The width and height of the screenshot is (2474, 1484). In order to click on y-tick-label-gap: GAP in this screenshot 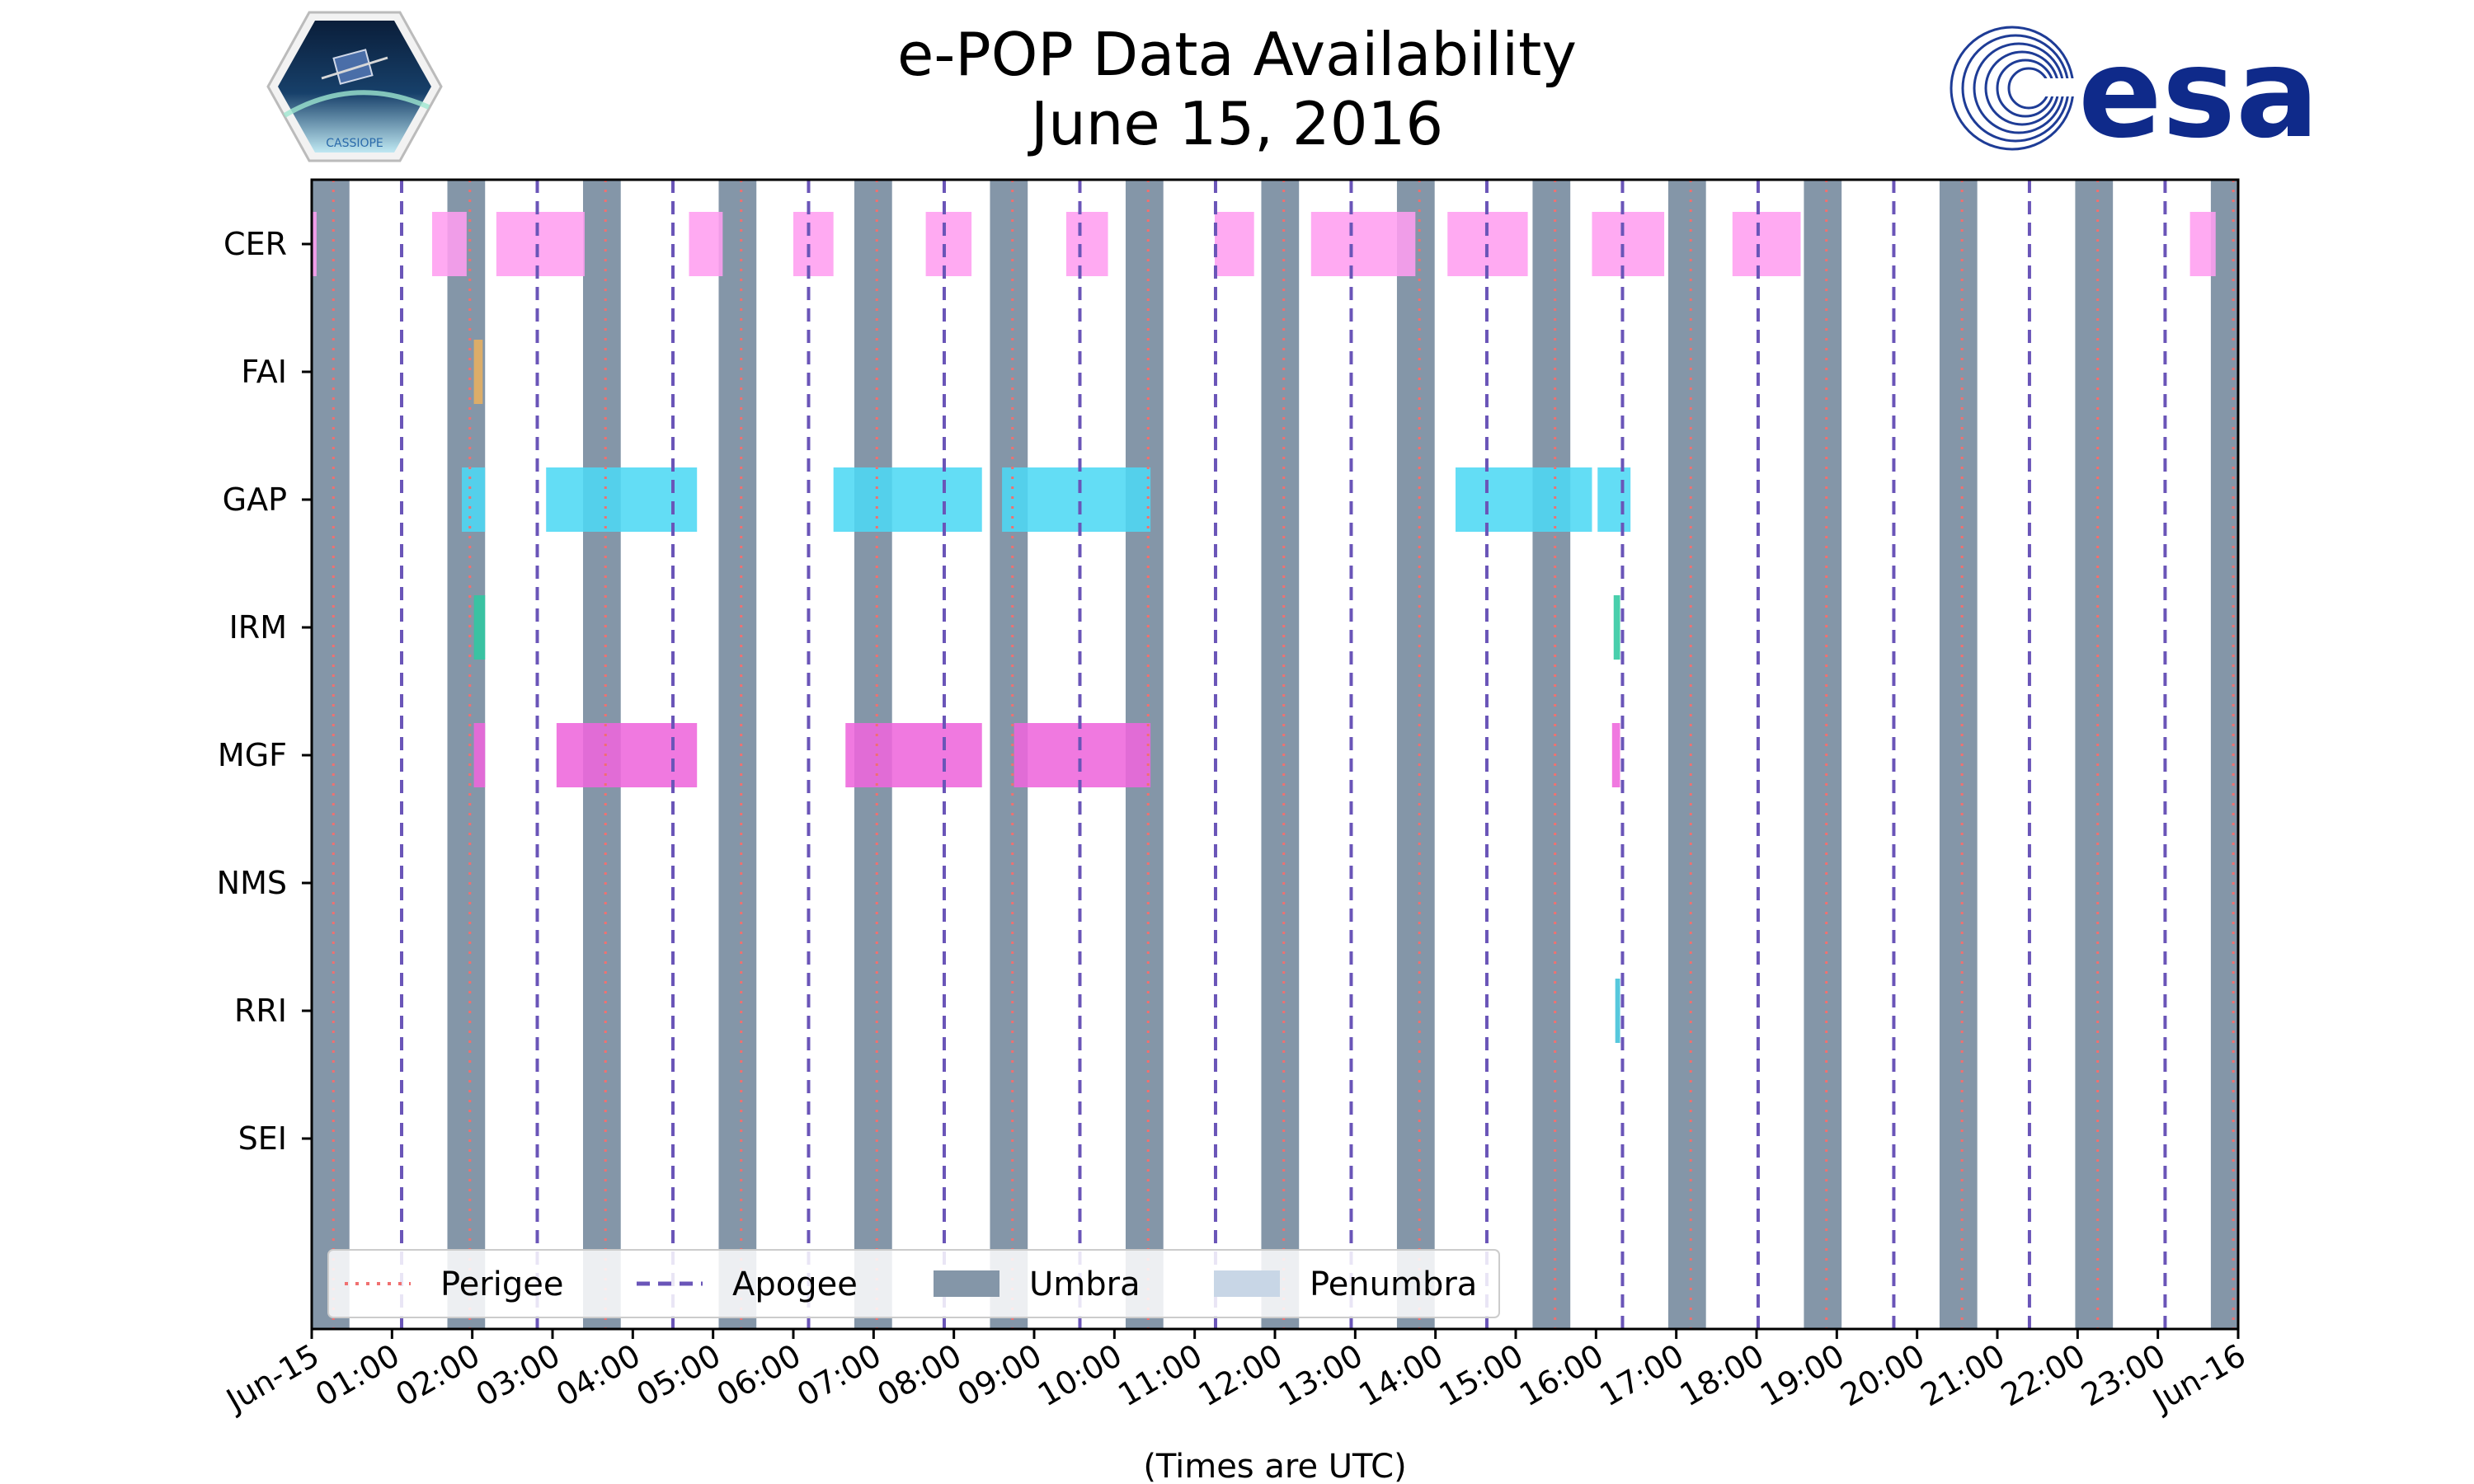, I will do `click(255, 500)`.